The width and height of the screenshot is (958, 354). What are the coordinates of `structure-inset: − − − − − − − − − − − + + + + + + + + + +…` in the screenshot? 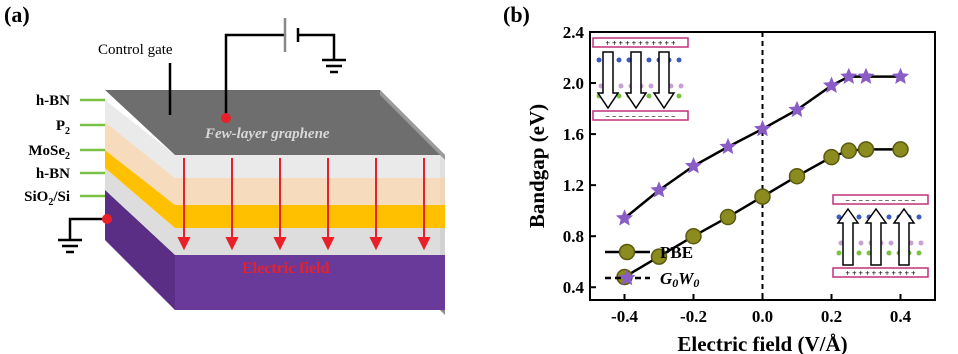 It's located at (880, 236).